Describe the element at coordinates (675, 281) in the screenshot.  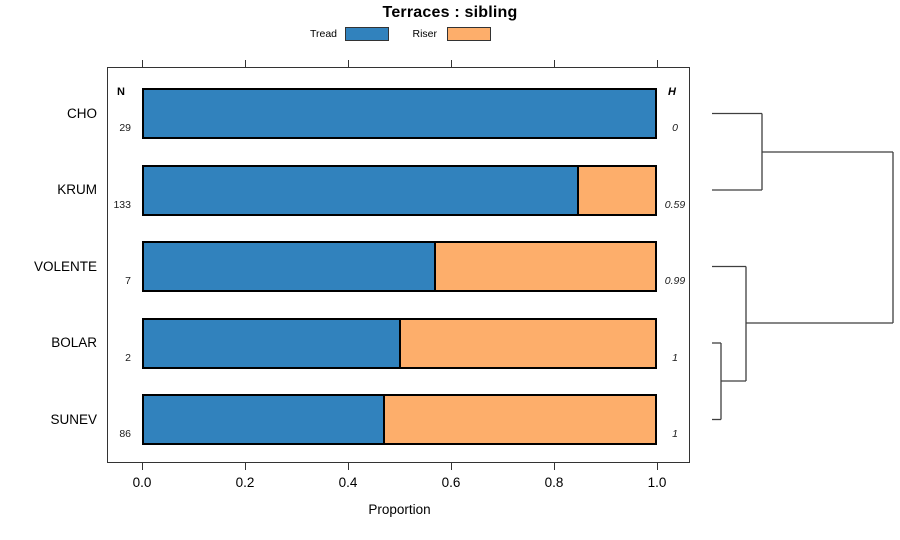
I see `h-value: 0.99` at that location.